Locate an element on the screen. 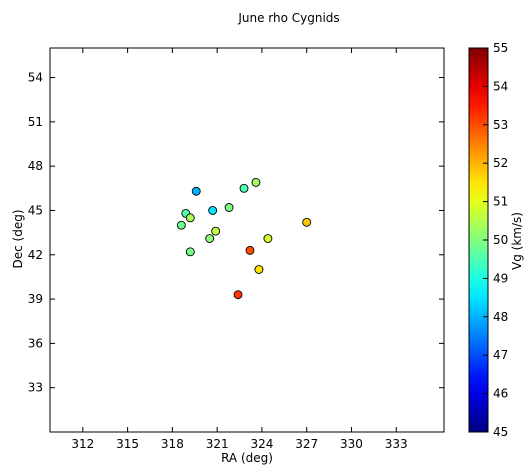 The width and height of the screenshot is (527, 466). colorbar-tick-label: 47 is located at coordinates (500, 355).